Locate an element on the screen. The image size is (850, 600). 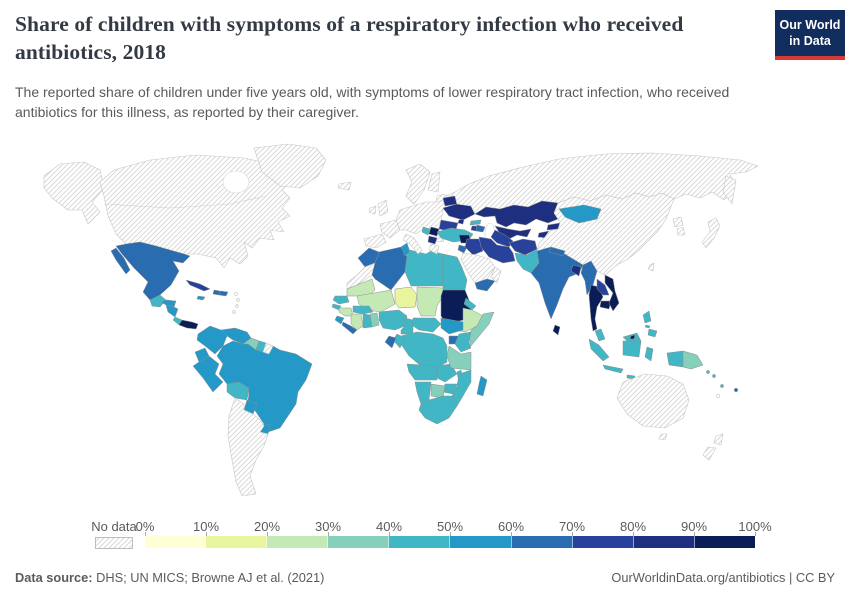
country-sri-lanka is located at coordinates (556, 330).